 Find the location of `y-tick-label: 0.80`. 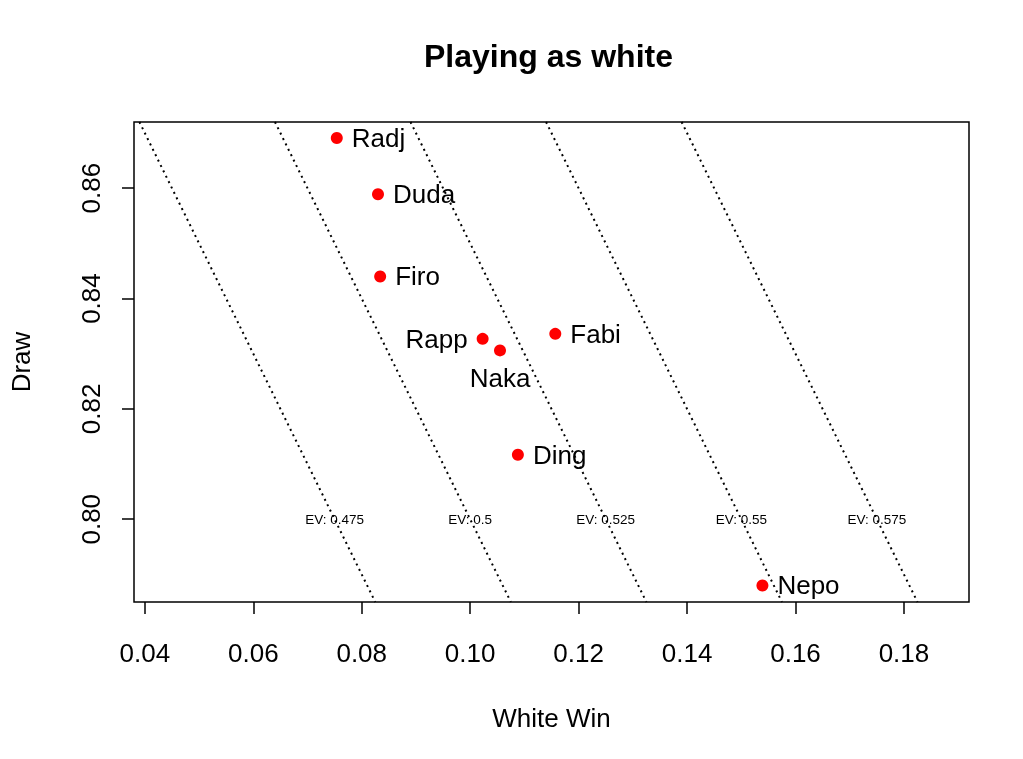

y-tick-label: 0.80 is located at coordinates (91, 519).